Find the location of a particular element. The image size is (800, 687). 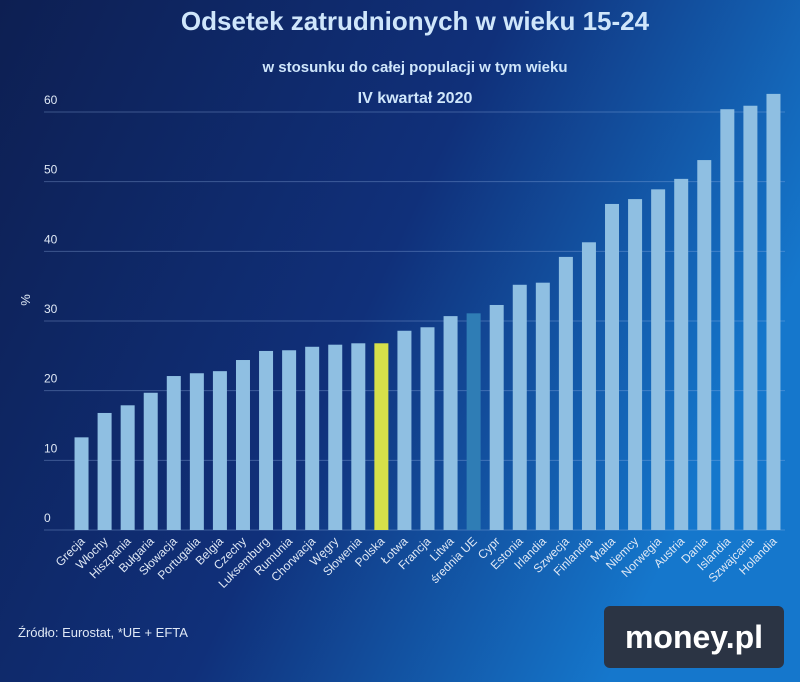

y-tick-label: 10 is located at coordinates (51, 448).